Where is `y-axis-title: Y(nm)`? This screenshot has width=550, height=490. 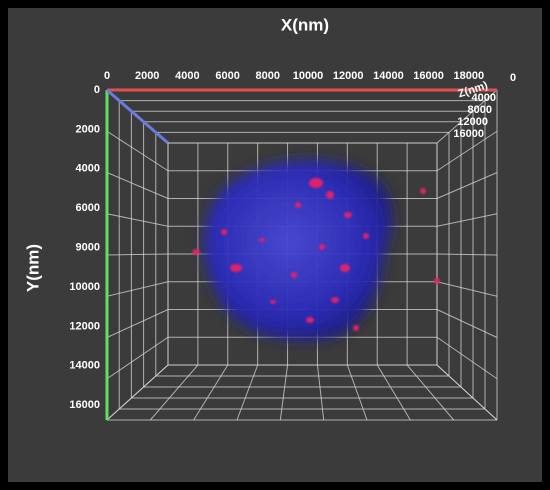 y-axis-title: Y(nm) is located at coordinates (32, 268).